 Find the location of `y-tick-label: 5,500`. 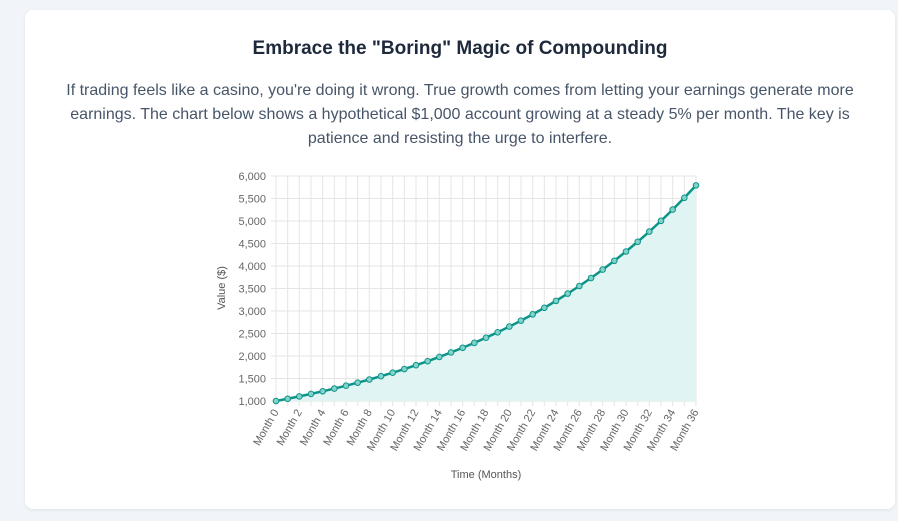

y-tick-label: 5,500 is located at coordinates (252, 200).